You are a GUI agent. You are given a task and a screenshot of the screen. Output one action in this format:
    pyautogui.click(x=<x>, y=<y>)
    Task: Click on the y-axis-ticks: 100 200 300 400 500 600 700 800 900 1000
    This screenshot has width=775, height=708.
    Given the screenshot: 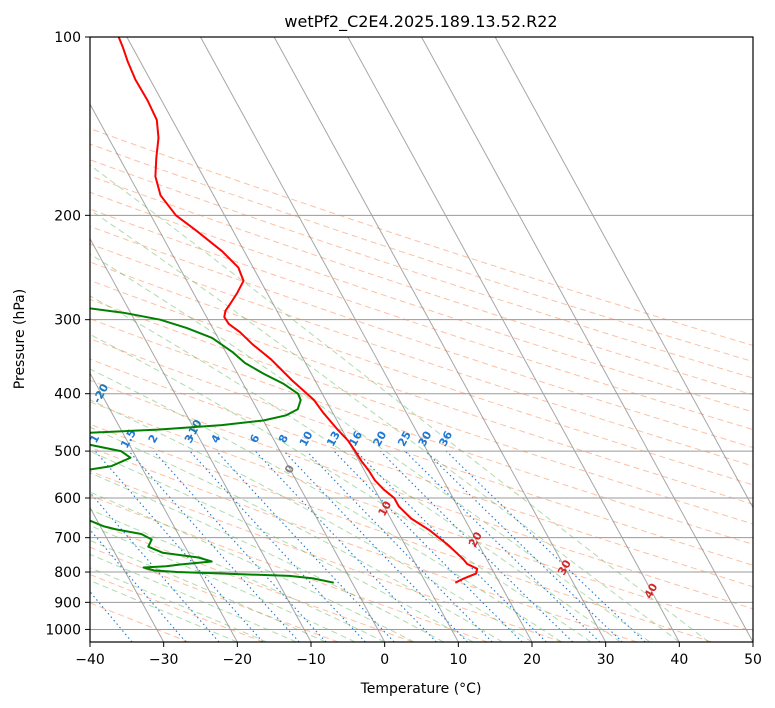 What is the action you would take?
    pyautogui.click(x=67, y=334)
    